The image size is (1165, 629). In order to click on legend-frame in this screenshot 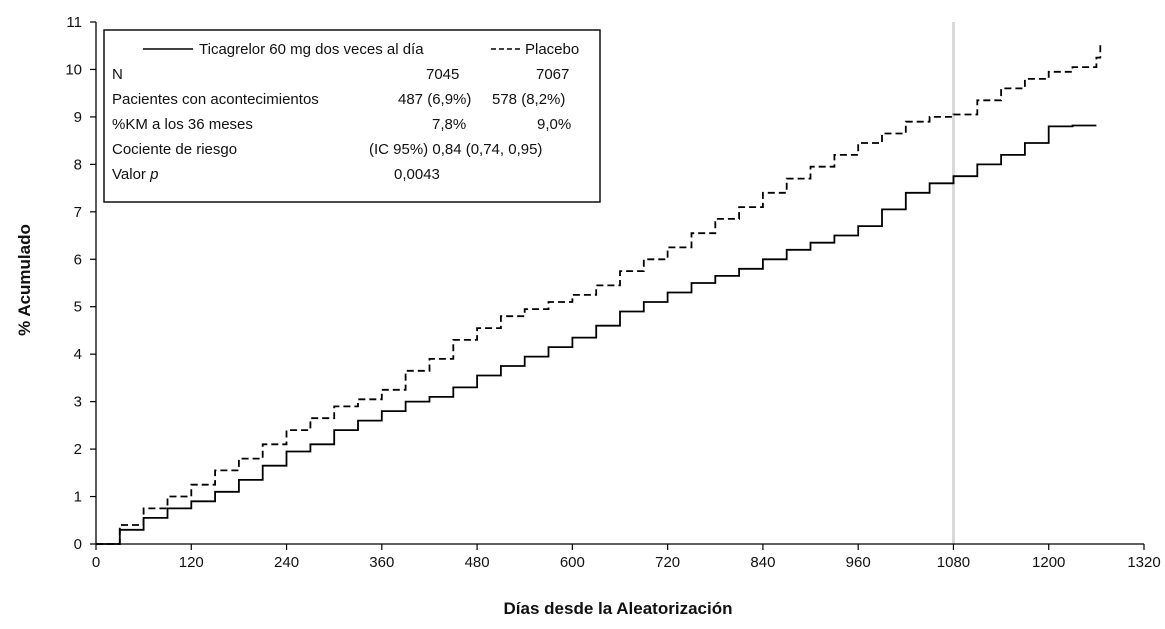, I will do `click(352, 116)`.